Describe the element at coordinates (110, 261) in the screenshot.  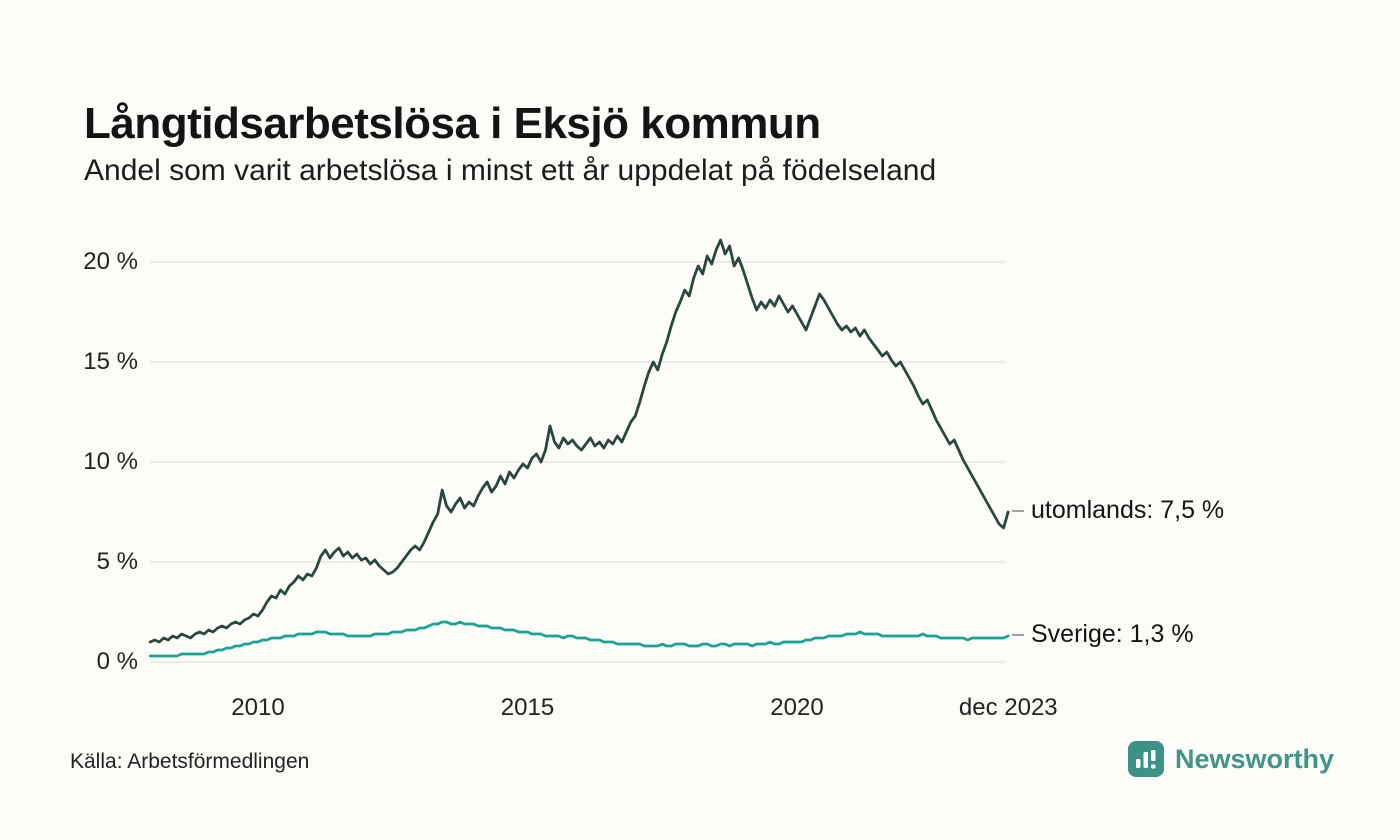
I see `y-tick-label: 20 %` at that location.